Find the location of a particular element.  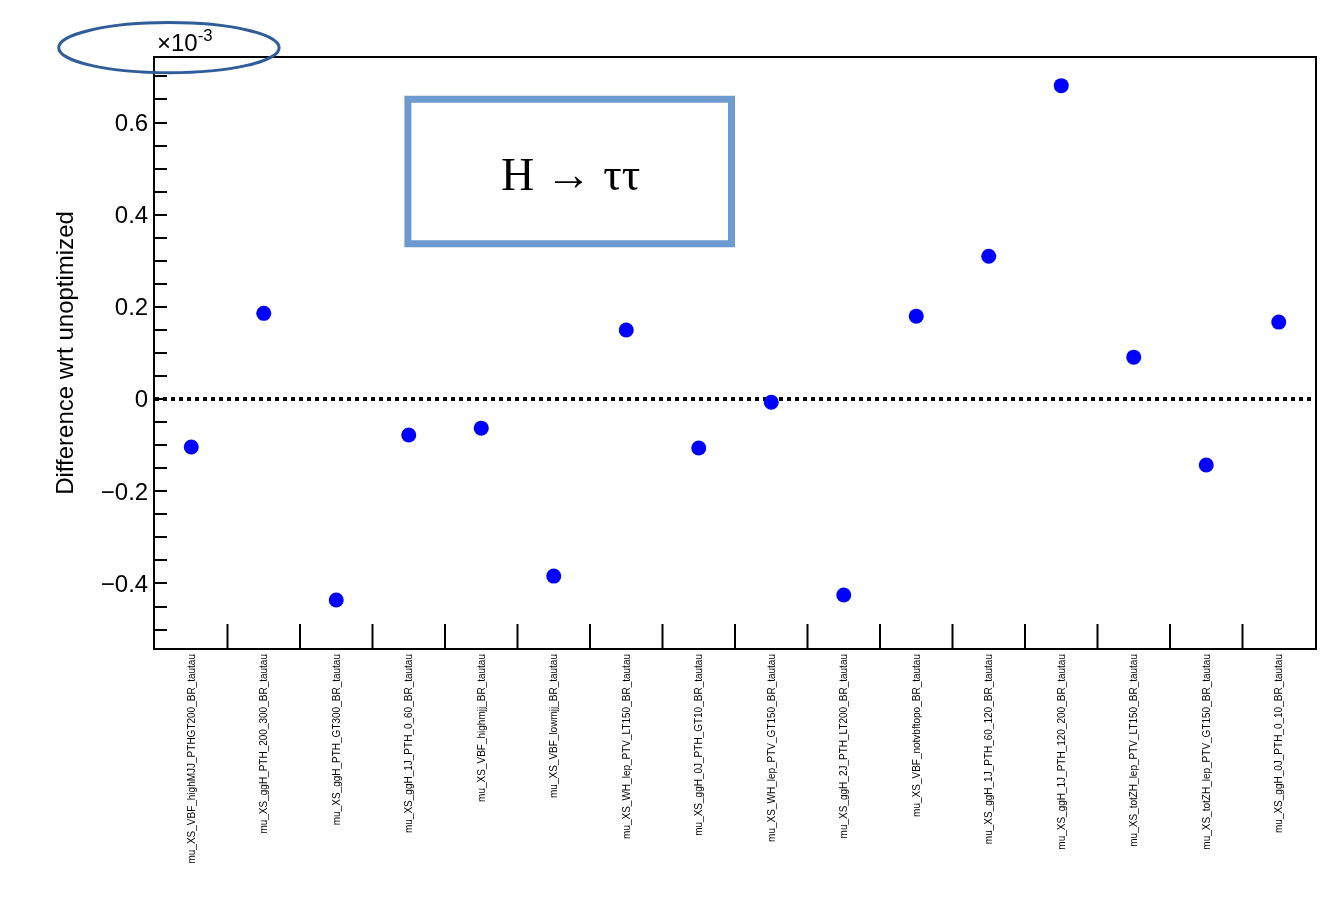

y-tick-label: −0.2 is located at coordinates (124, 491).